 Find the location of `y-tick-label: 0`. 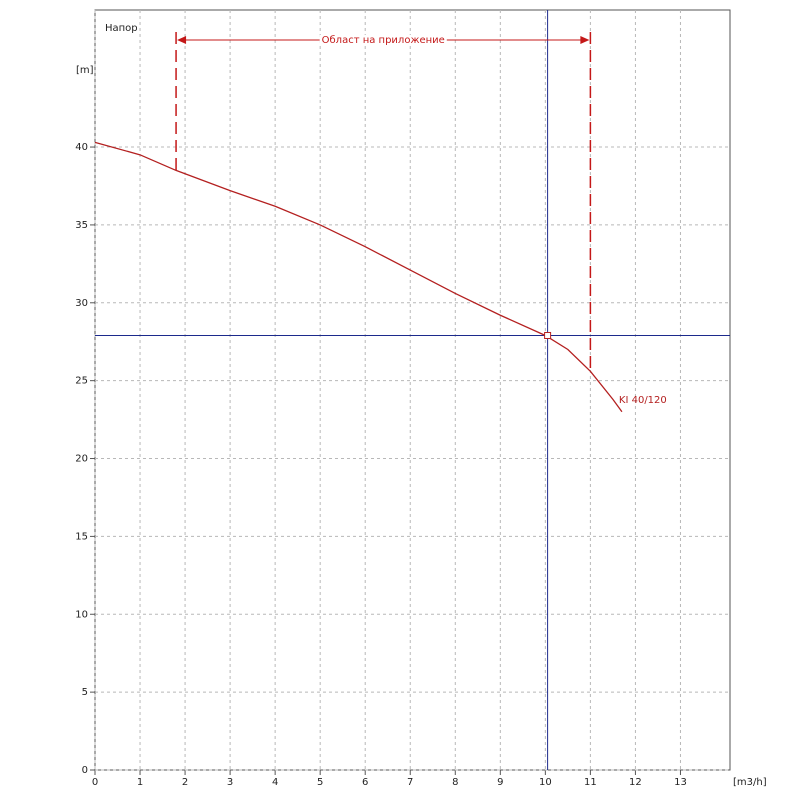

y-tick-label: 0 is located at coordinates (85, 770).